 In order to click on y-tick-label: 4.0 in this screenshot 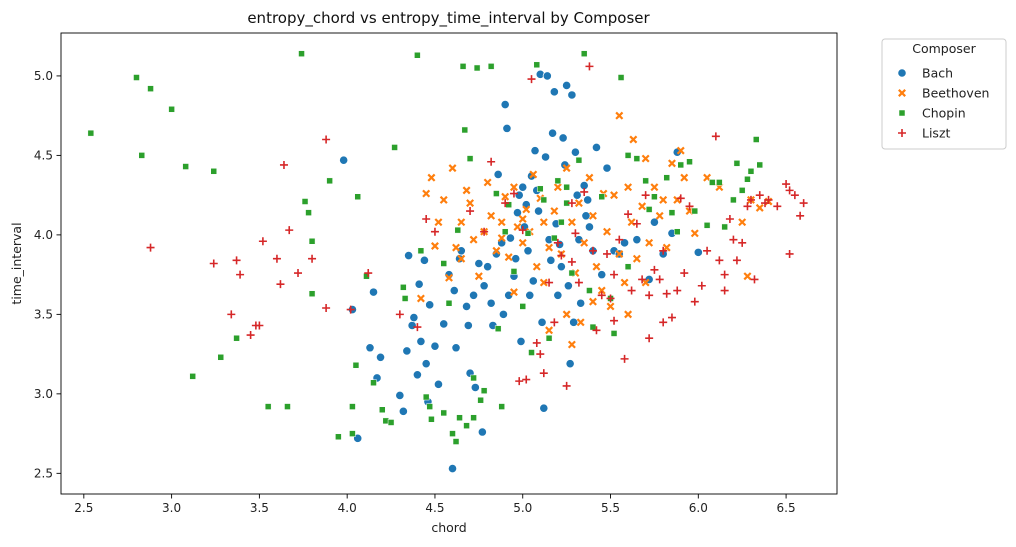, I will do `click(43, 235)`.